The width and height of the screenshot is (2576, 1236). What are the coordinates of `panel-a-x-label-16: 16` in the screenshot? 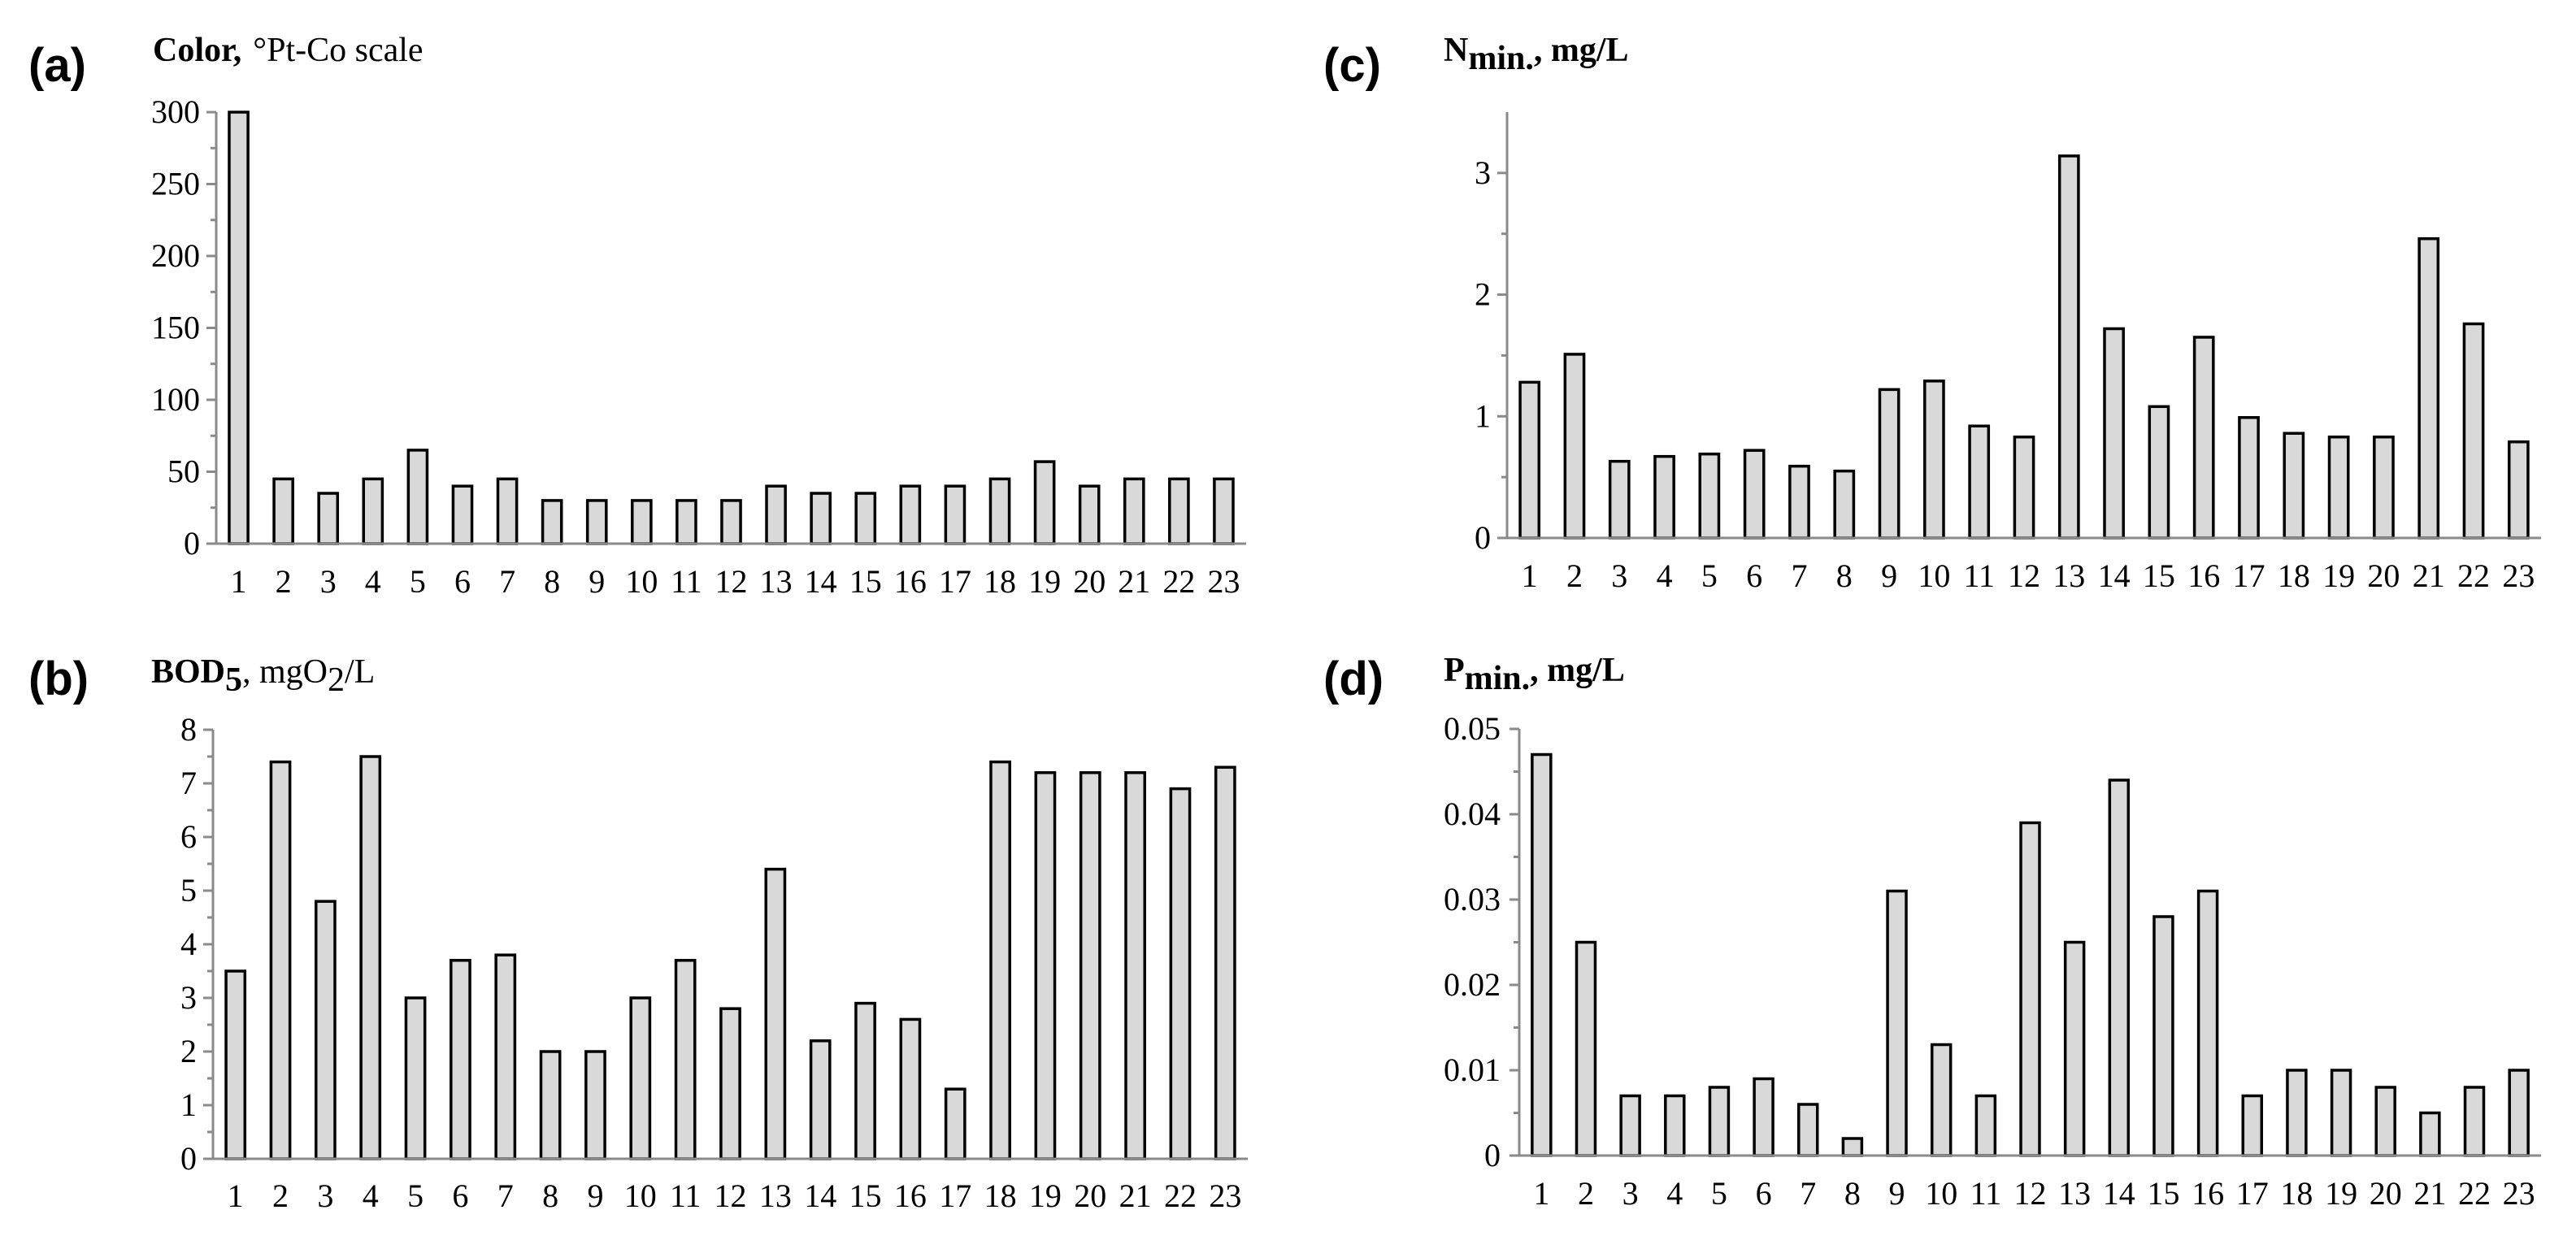 It's located at (910, 581).